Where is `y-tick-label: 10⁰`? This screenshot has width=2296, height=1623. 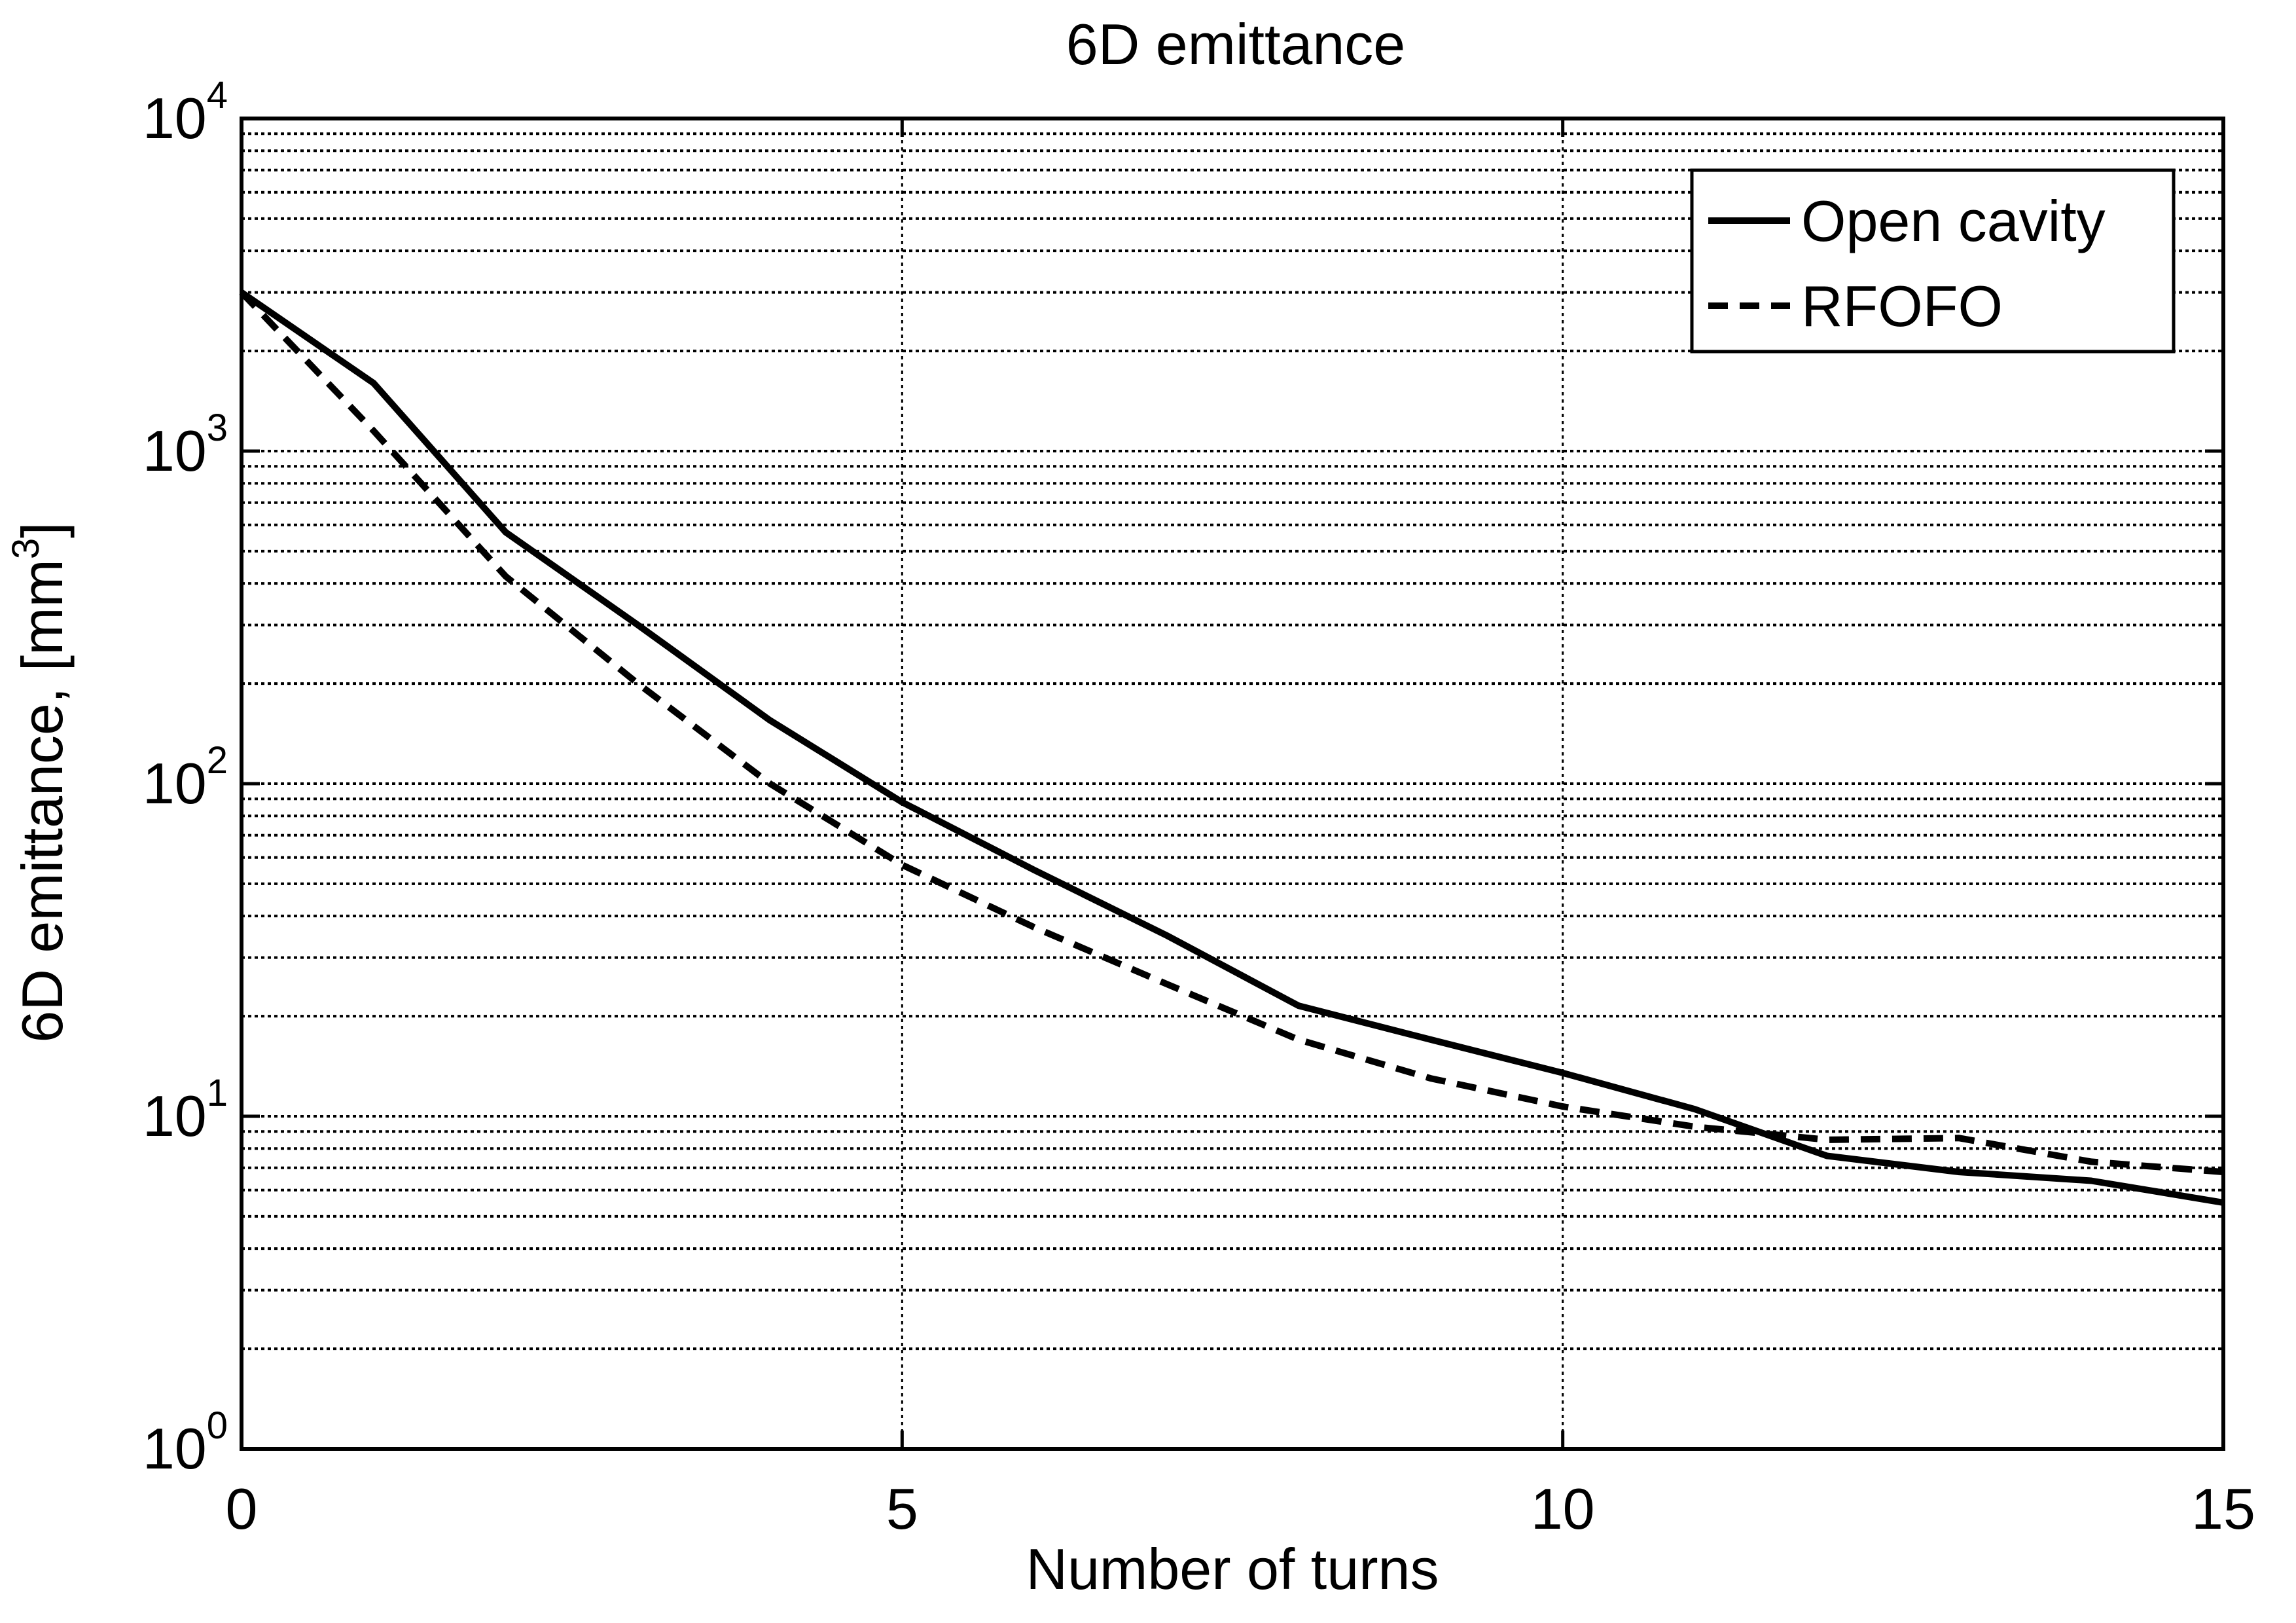
y-tick-label: 10⁰ is located at coordinates (185, 1442).